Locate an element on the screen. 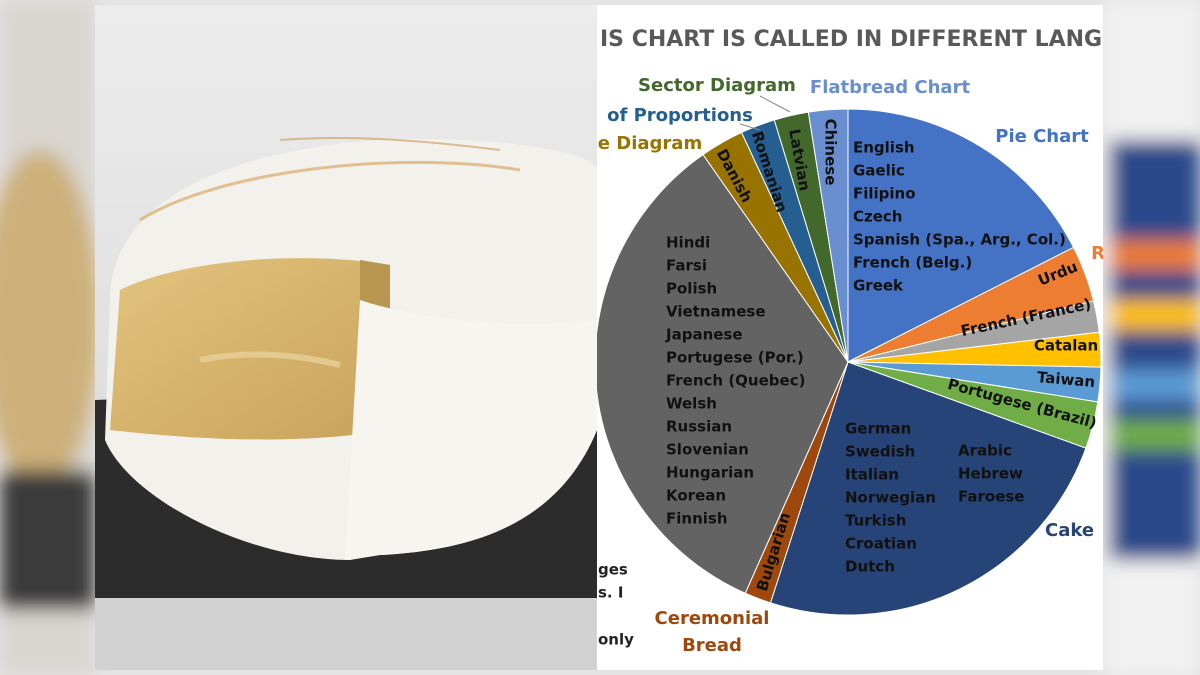  text-fragment: ges is located at coordinates (613, 570).